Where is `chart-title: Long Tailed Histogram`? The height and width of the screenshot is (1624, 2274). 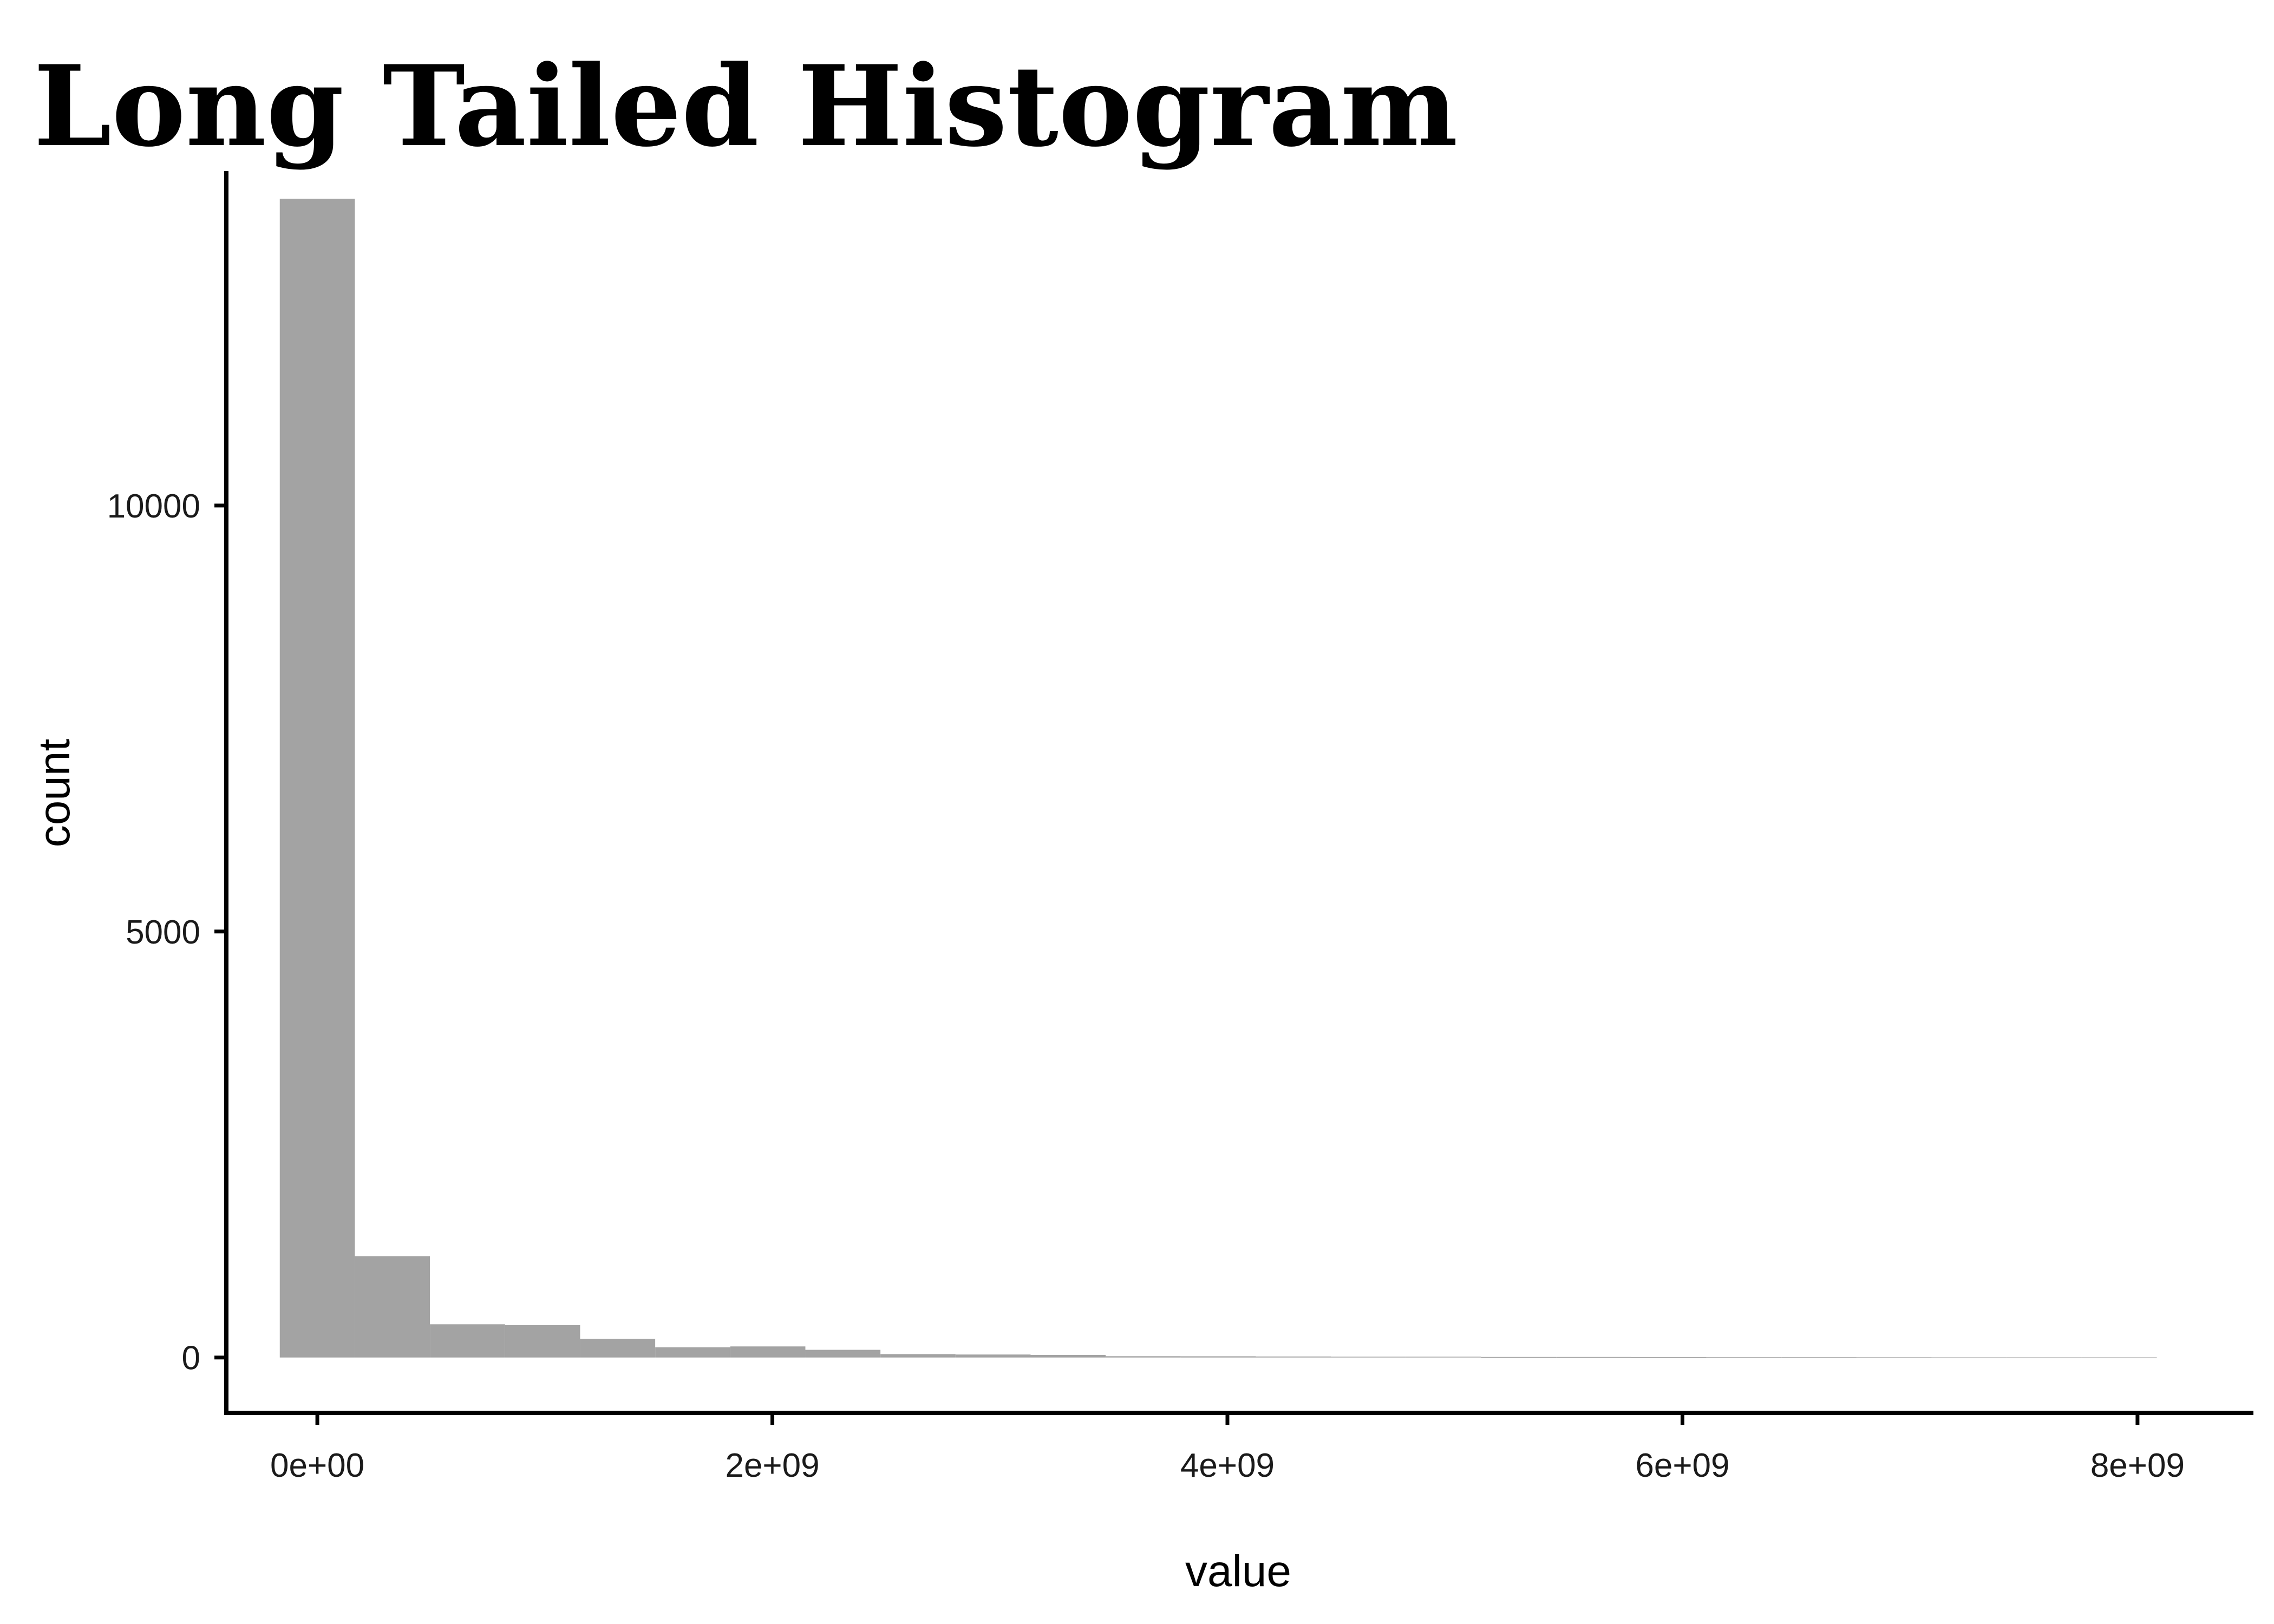
chart-title: Long Tailed Histogram is located at coordinates (746, 107).